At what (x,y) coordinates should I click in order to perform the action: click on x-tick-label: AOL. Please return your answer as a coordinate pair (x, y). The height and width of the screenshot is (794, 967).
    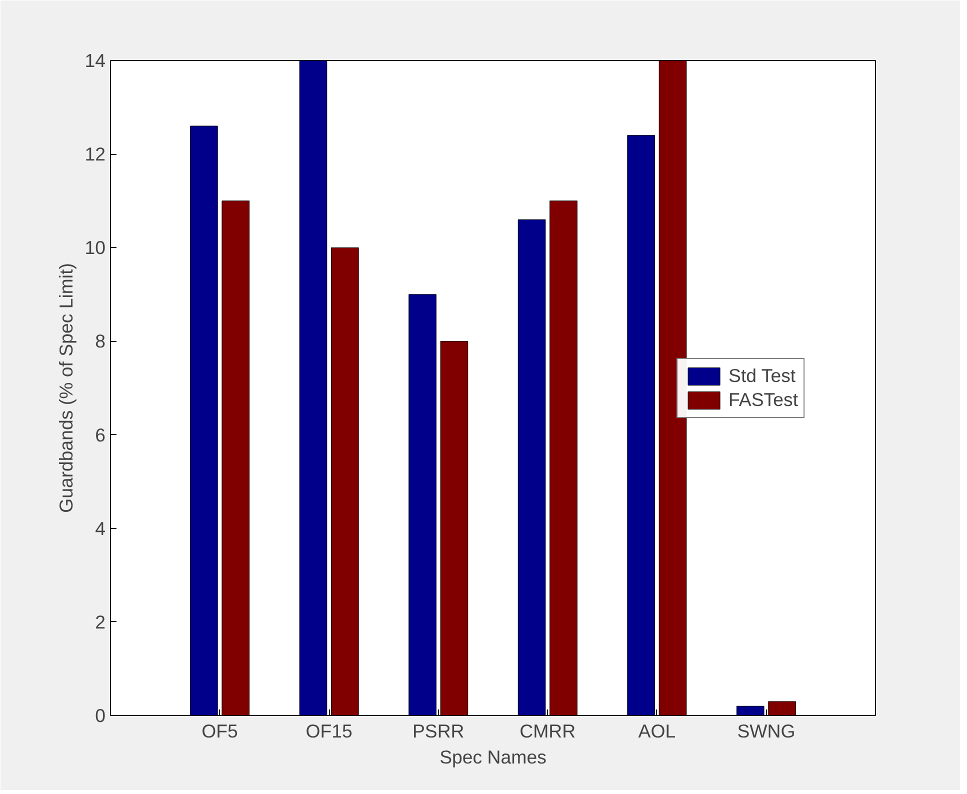
    Looking at the image, I should click on (657, 731).